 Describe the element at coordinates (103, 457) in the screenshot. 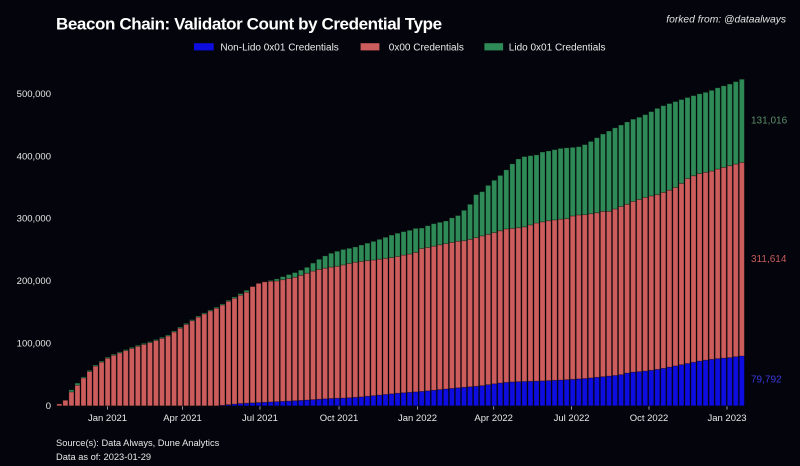

I see `svg-text: Data as of: 2023-01-29` at that location.